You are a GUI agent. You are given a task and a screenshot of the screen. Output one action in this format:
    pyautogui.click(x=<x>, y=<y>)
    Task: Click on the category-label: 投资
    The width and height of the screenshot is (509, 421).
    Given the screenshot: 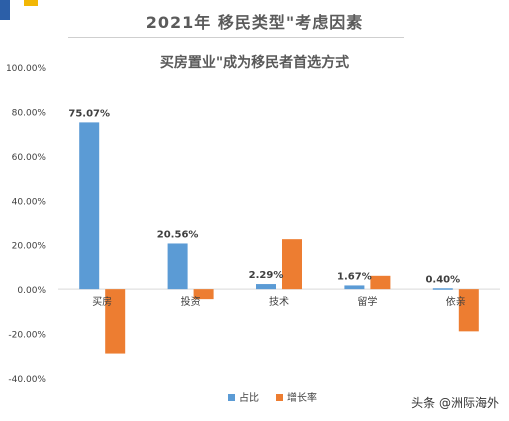 What is the action you would take?
    pyautogui.click(x=191, y=301)
    